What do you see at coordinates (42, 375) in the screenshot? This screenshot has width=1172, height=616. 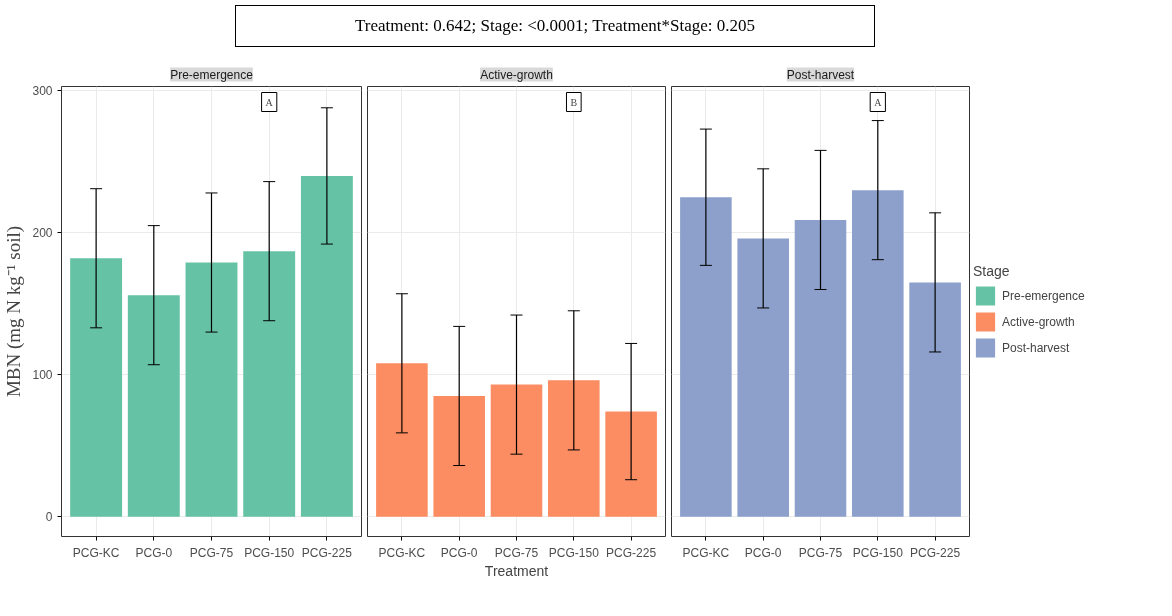 I see `y-tick-label: 100` at bounding box center [42, 375].